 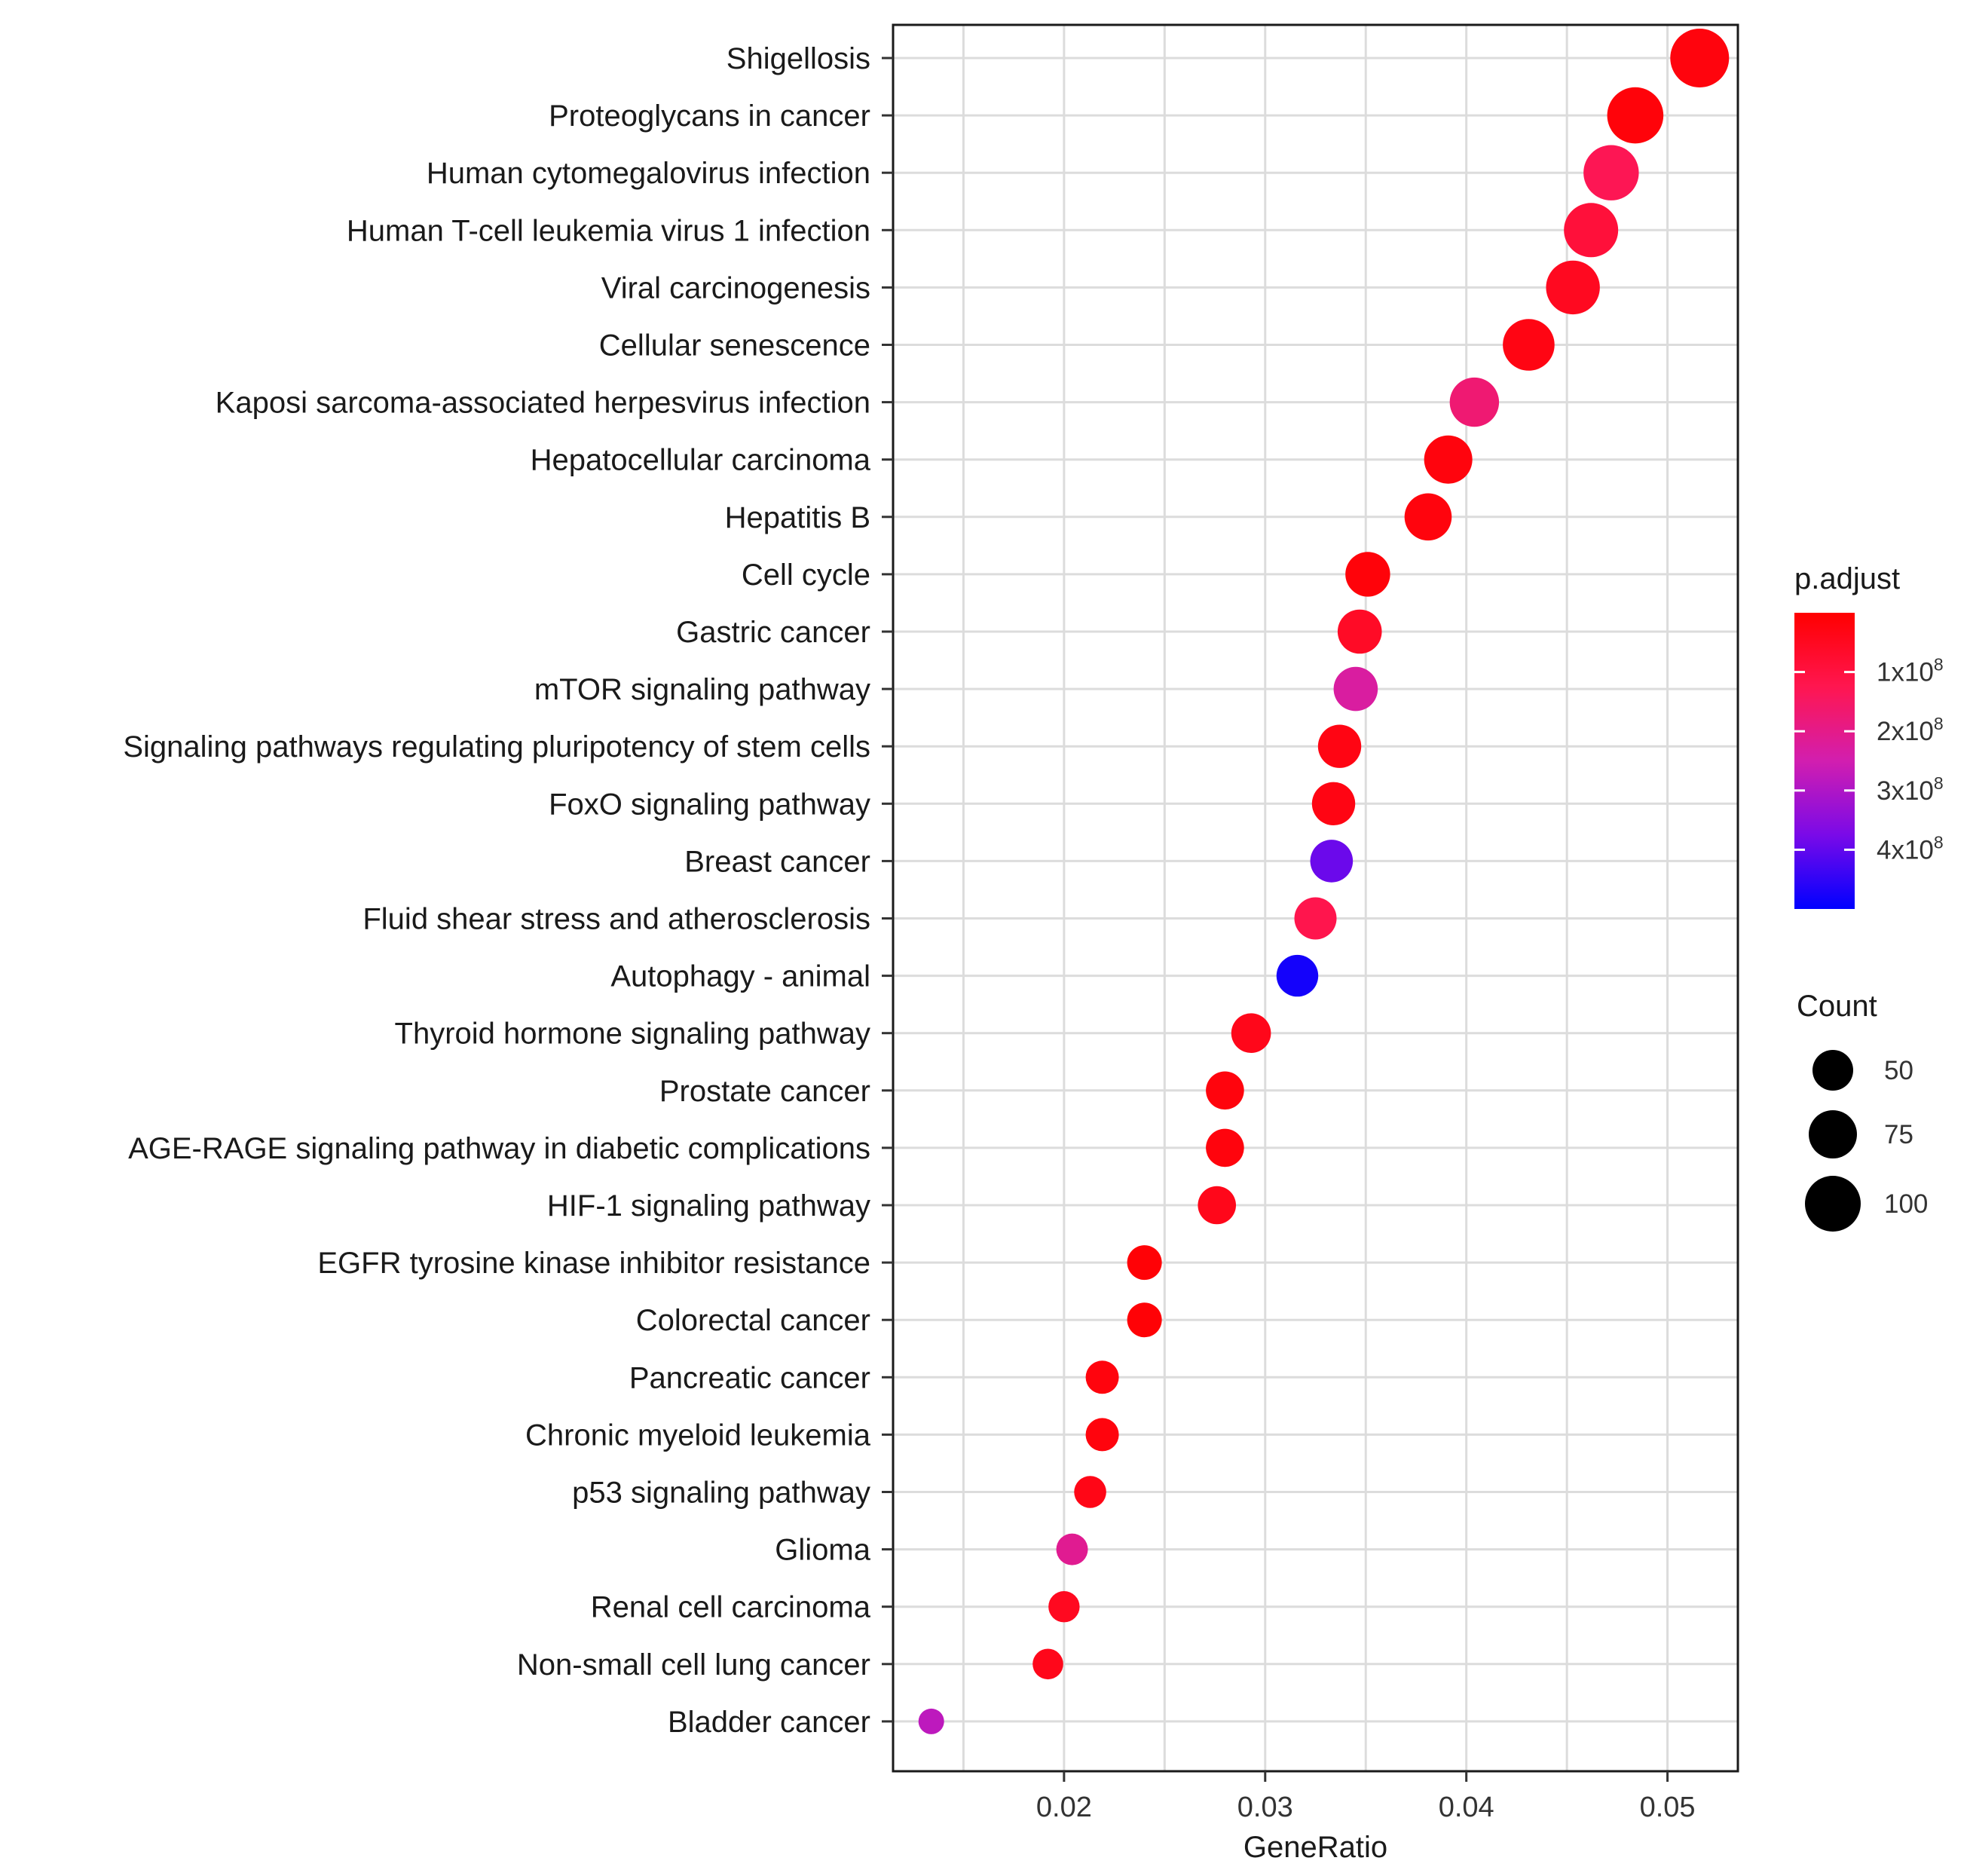 What do you see at coordinates (749, 1377) in the screenshot?
I see `y-tick-label: Pancreatic cancer` at bounding box center [749, 1377].